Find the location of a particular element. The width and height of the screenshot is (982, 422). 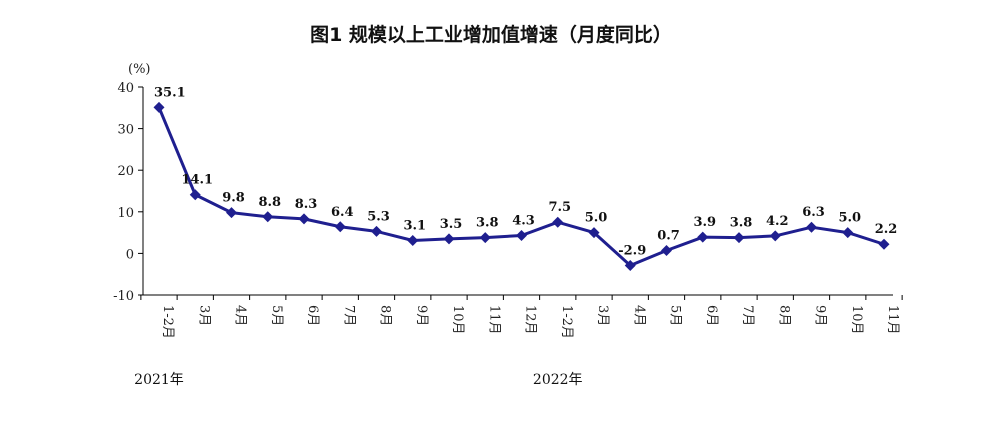

data-label: 0.7 is located at coordinates (668, 235).